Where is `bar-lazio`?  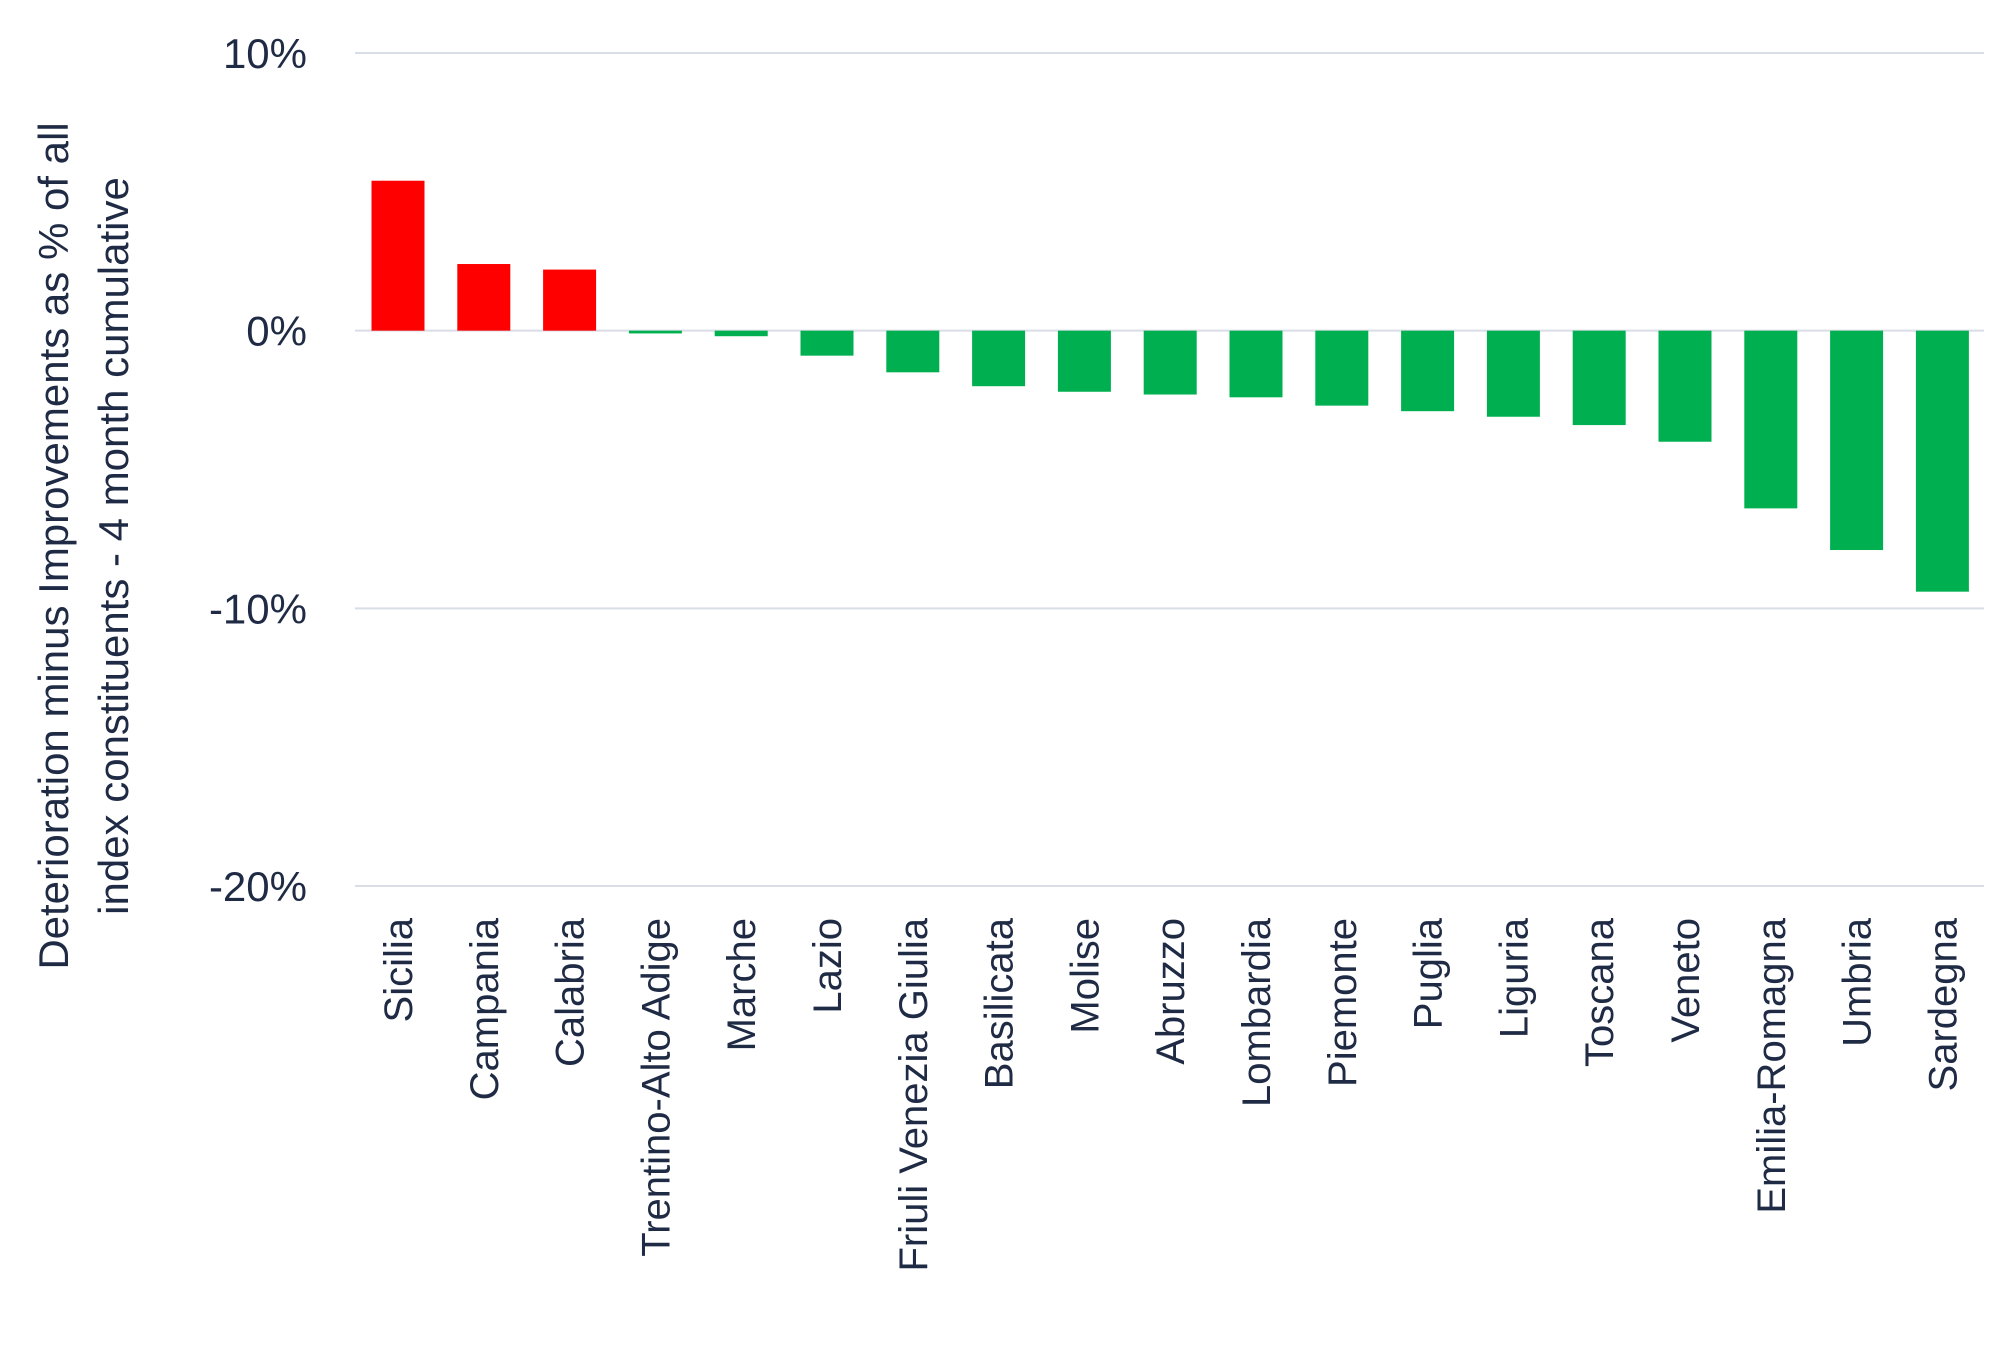
bar-lazio is located at coordinates (827, 343).